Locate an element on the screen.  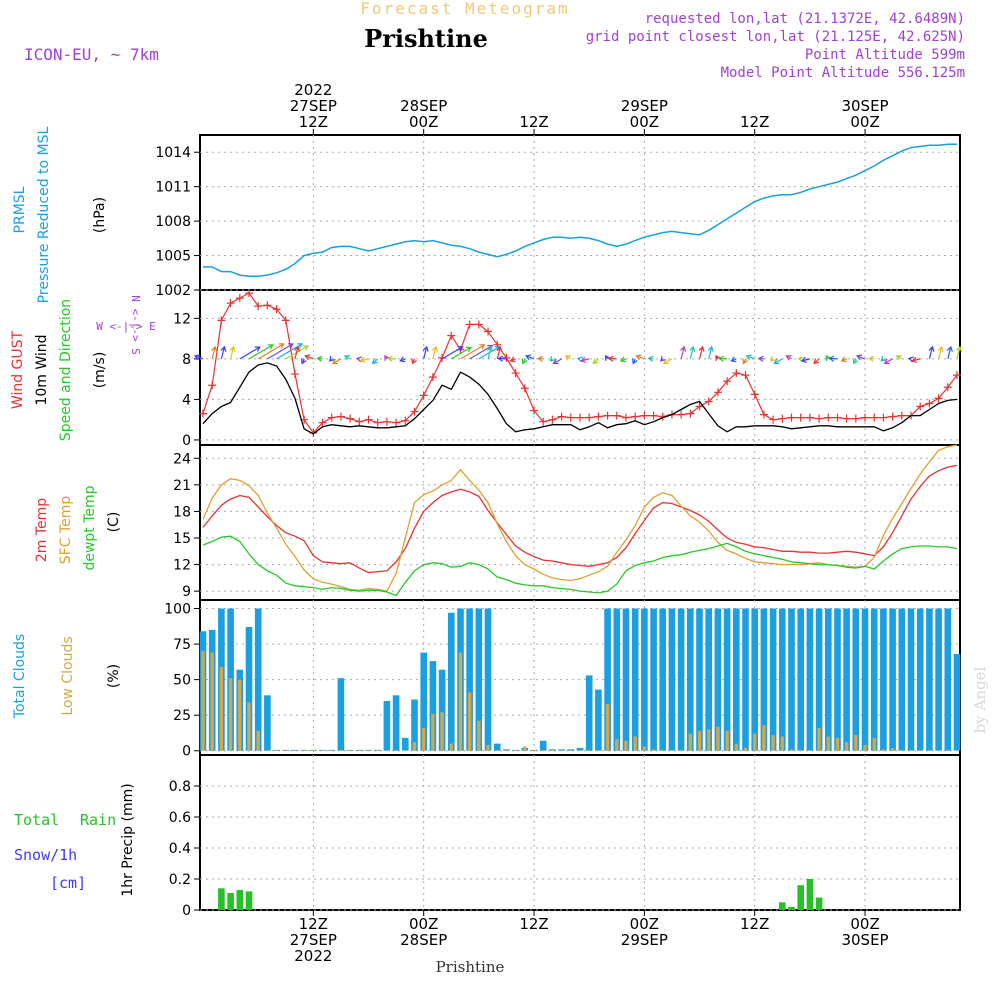
sfc-temp-line is located at coordinates (580, 518).